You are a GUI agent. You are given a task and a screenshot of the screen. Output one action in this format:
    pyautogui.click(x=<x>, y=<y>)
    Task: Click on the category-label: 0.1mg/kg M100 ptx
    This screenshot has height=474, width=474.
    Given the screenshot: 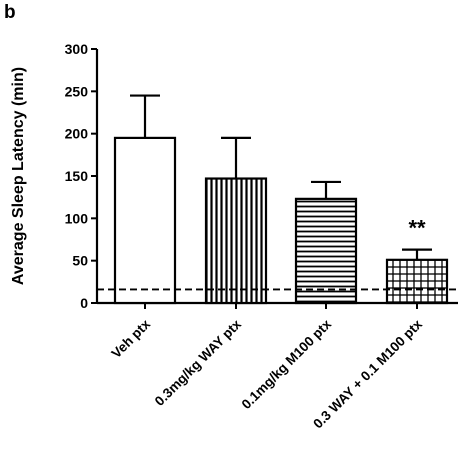 What is the action you would take?
    pyautogui.click(x=287, y=364)
    